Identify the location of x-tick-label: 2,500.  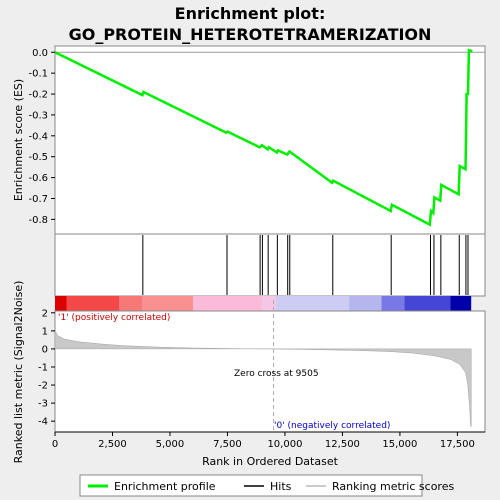
(112, 444).